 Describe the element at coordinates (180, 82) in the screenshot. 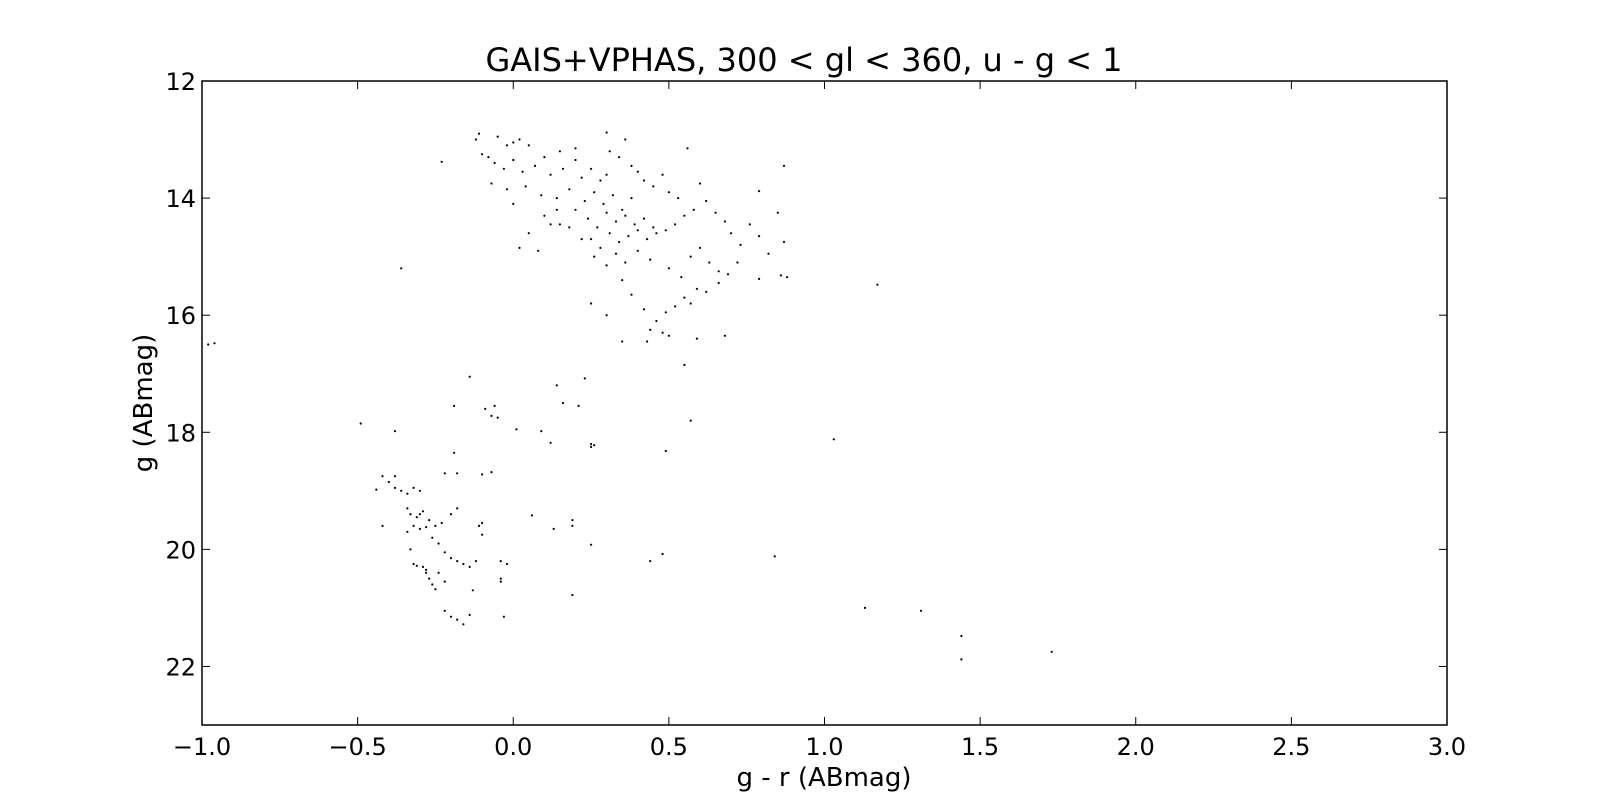

I see `y-tick-label: 12` at that location.